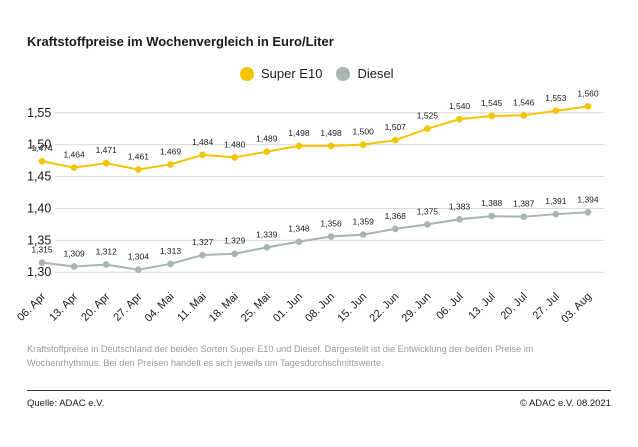 Image resolution: width=638 pixels, height=447 pixels. What do you see at coordinates (364, 132) in the screenshot?
I see `data-label: 1,500` at bounding box center [364, 132].